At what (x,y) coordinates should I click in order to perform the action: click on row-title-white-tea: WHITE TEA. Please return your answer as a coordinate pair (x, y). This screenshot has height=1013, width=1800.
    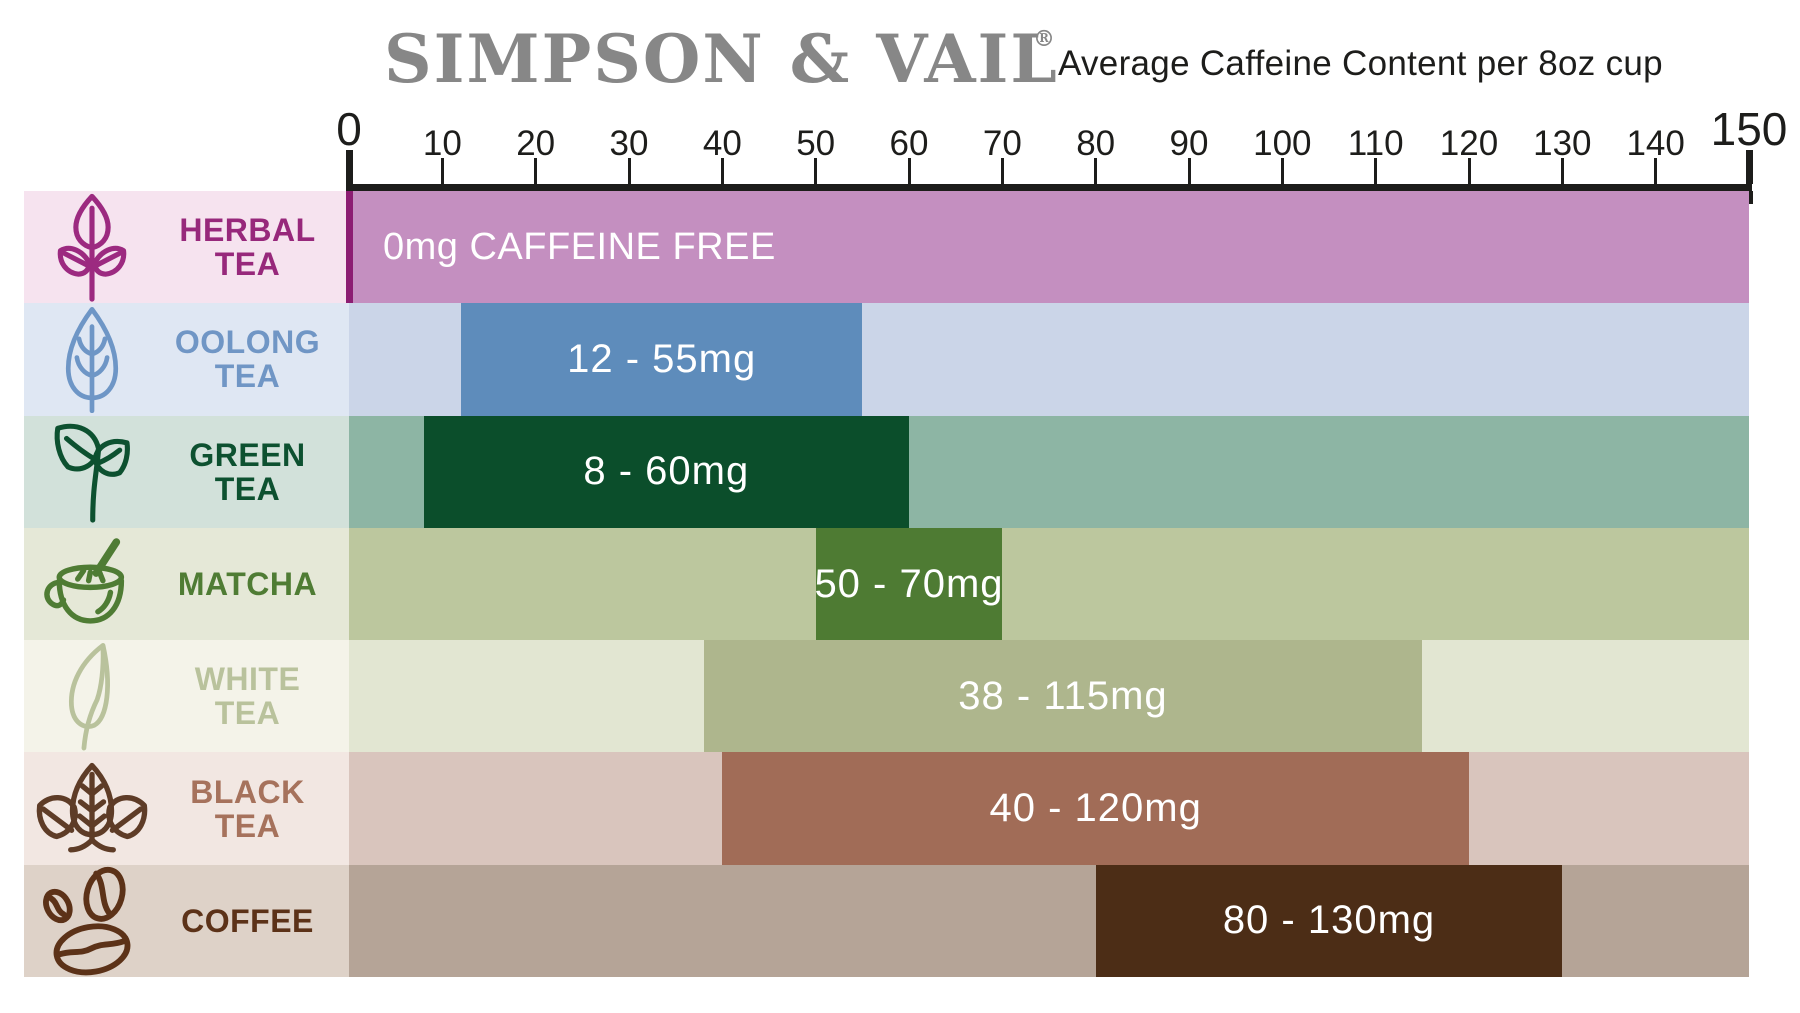
    Looking at the image, I should click on (250, 696).